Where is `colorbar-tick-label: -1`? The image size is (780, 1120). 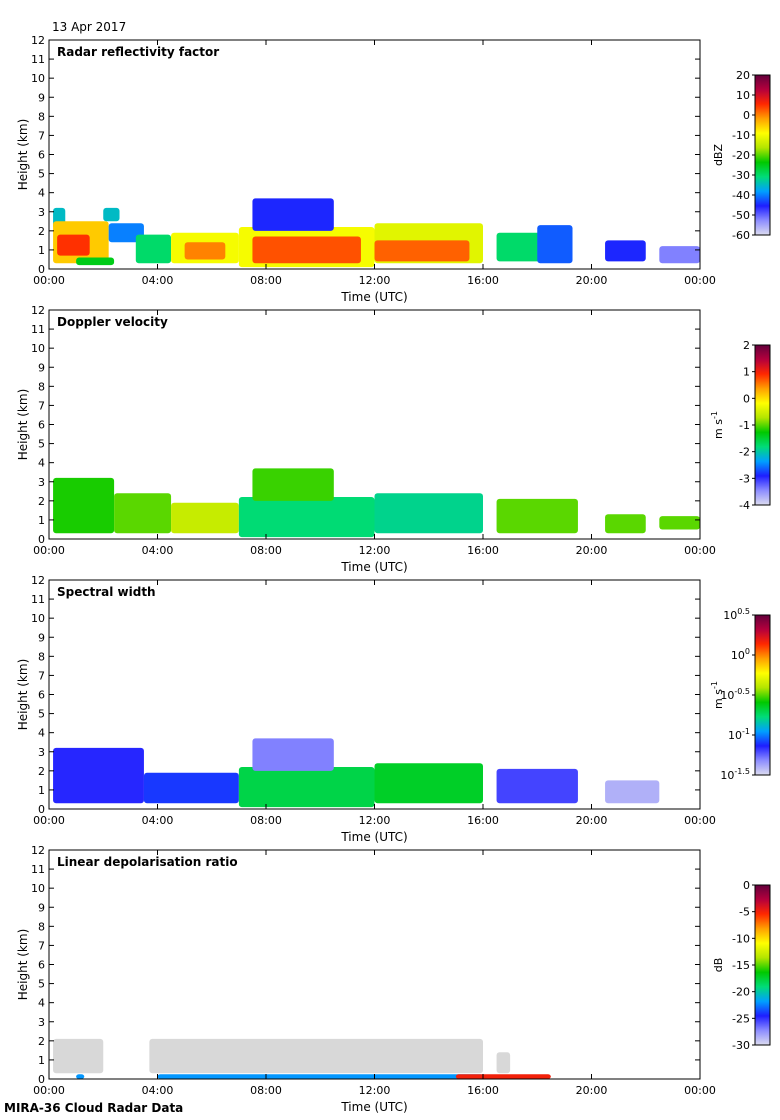
colorbar-tick-label: -1 is located at coordinates (744, 425).